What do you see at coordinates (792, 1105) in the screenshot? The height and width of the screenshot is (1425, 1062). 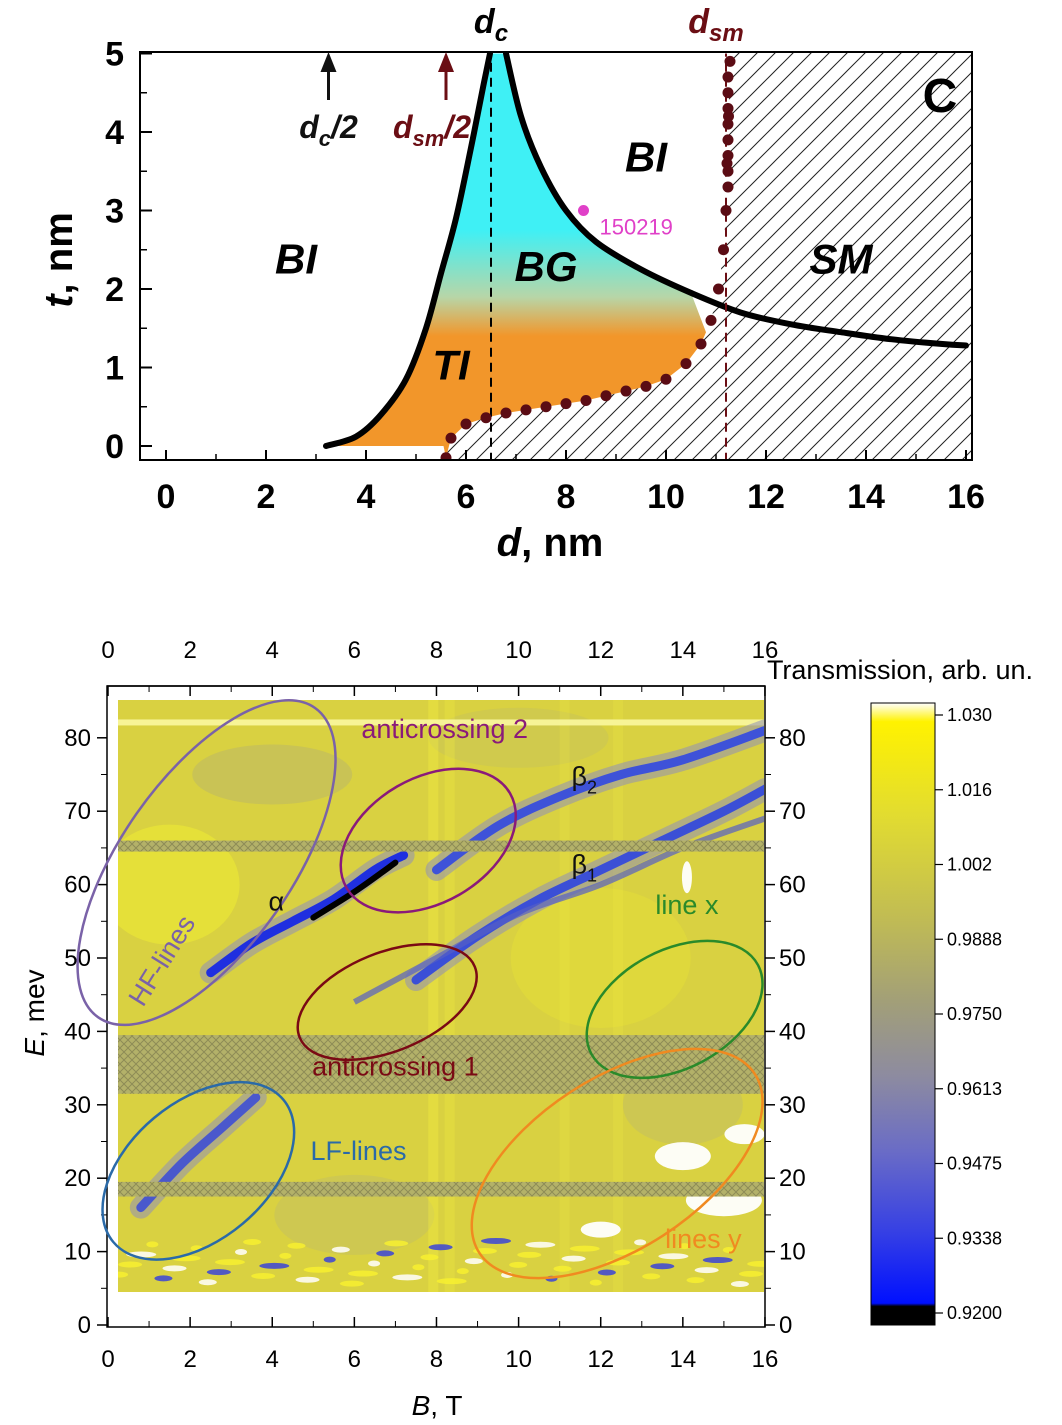 I see `right-y-tick-label: 30` at bounding box center [792, 1105].